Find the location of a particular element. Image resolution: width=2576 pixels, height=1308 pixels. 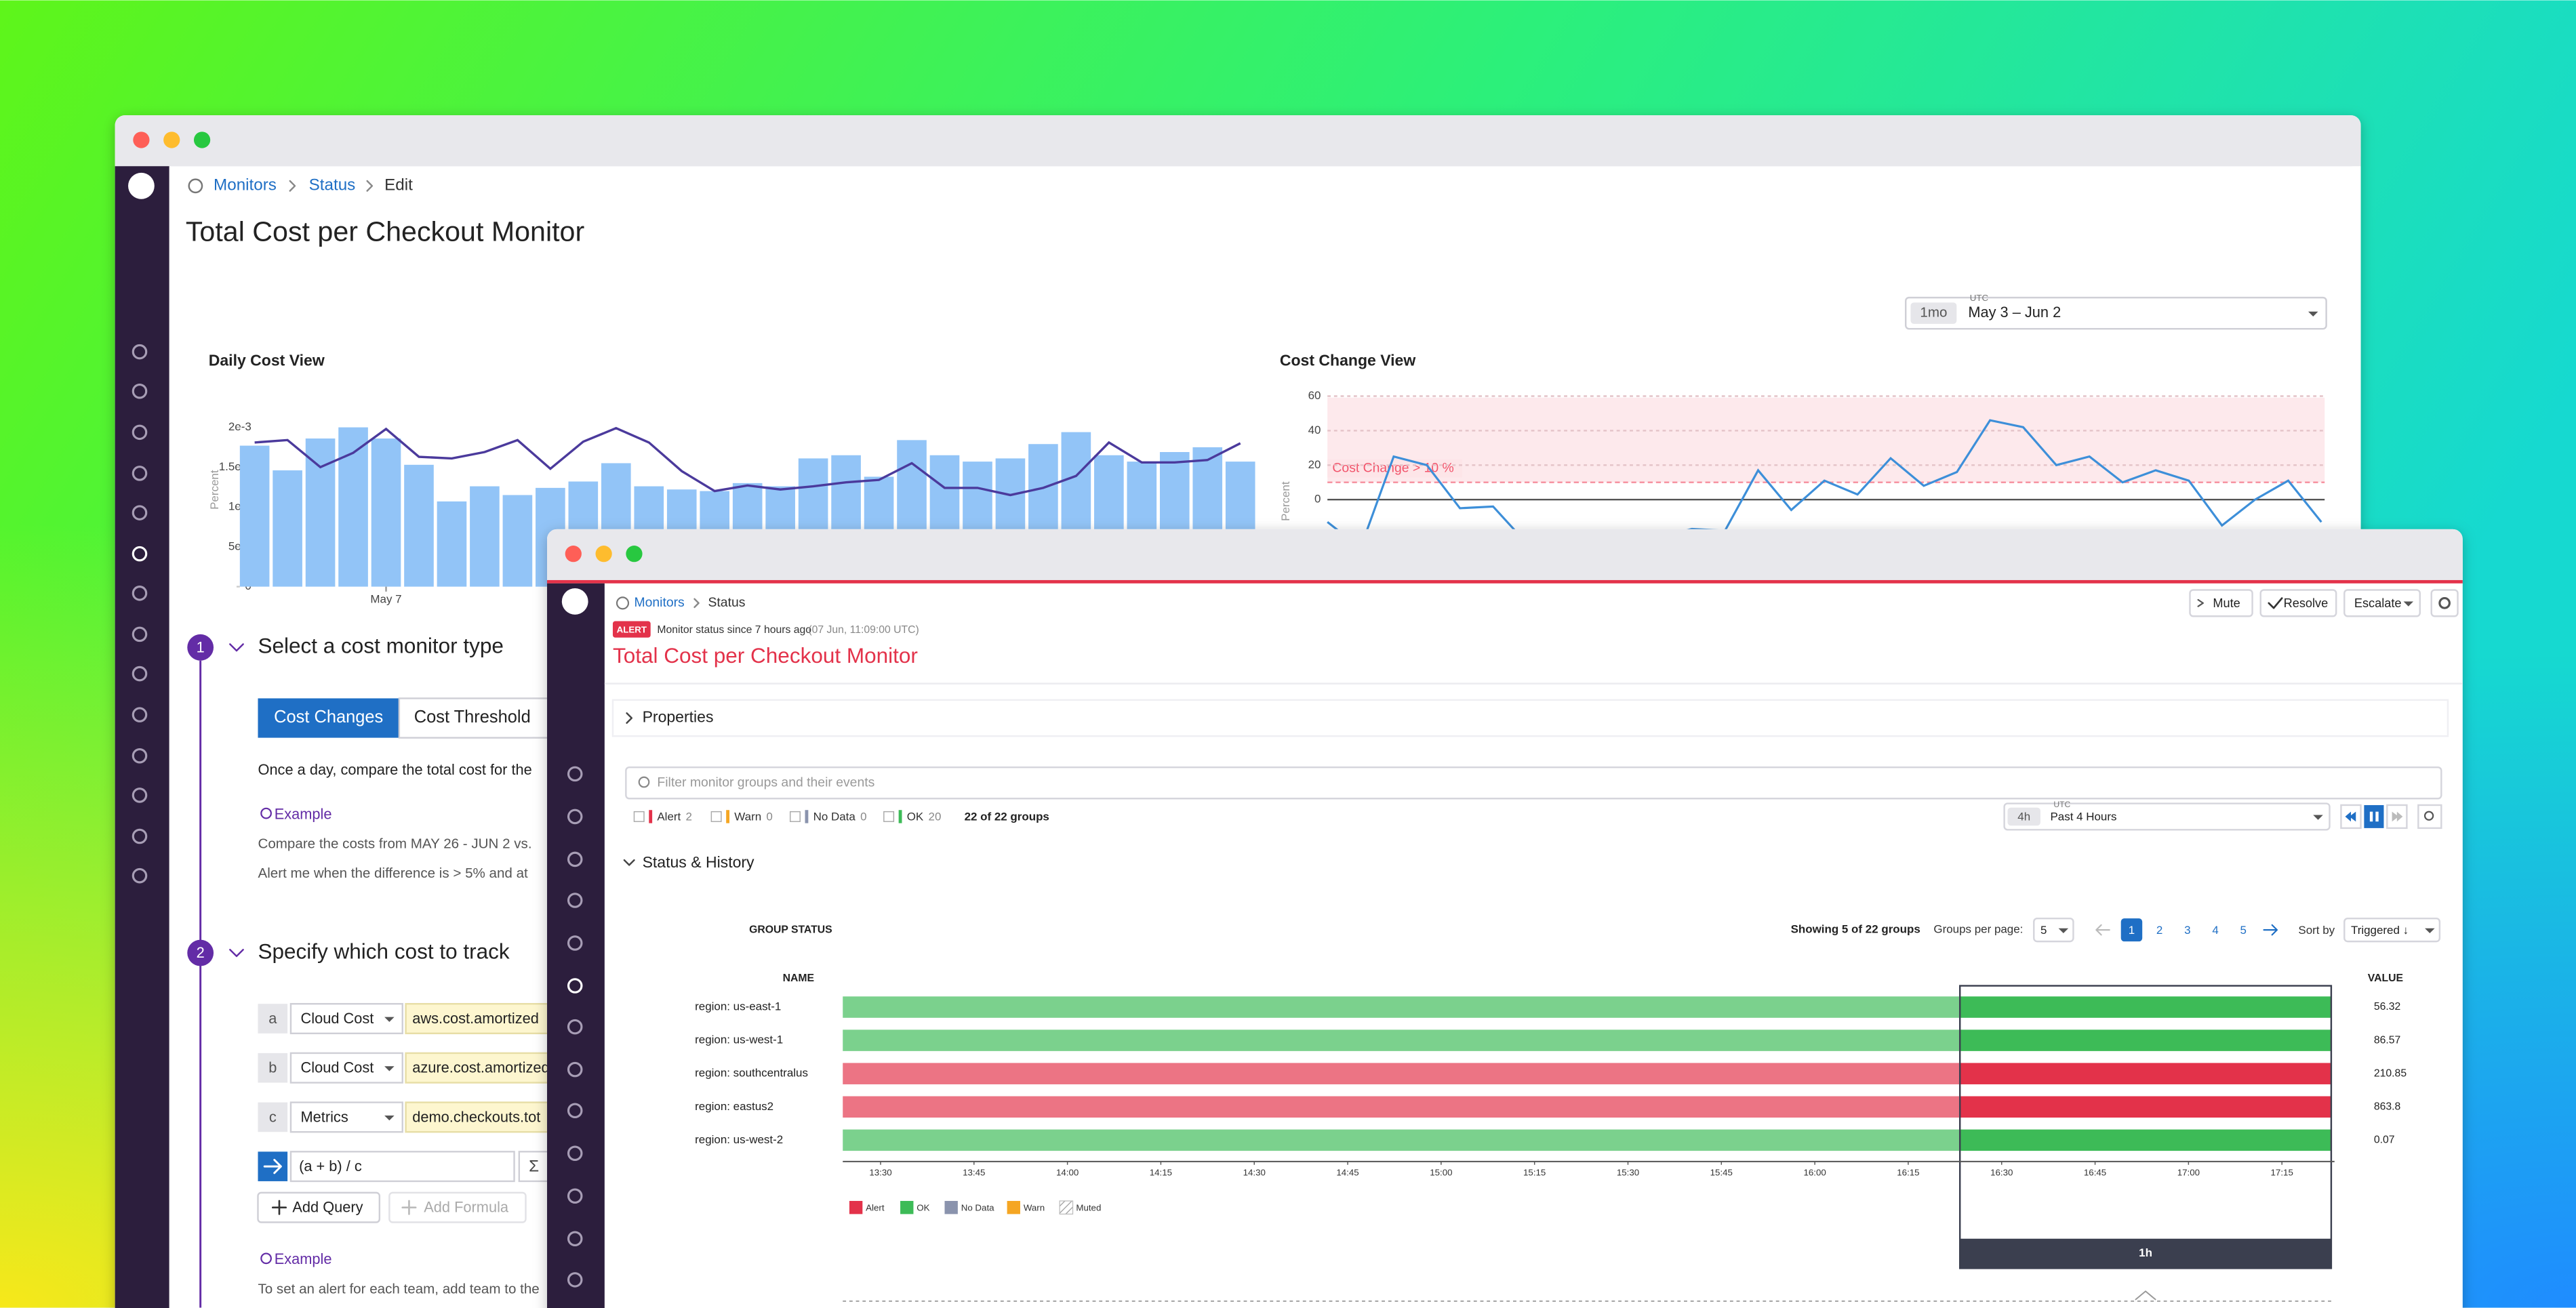

time-label: 15:00 is located at coordinates (1441, 1172).